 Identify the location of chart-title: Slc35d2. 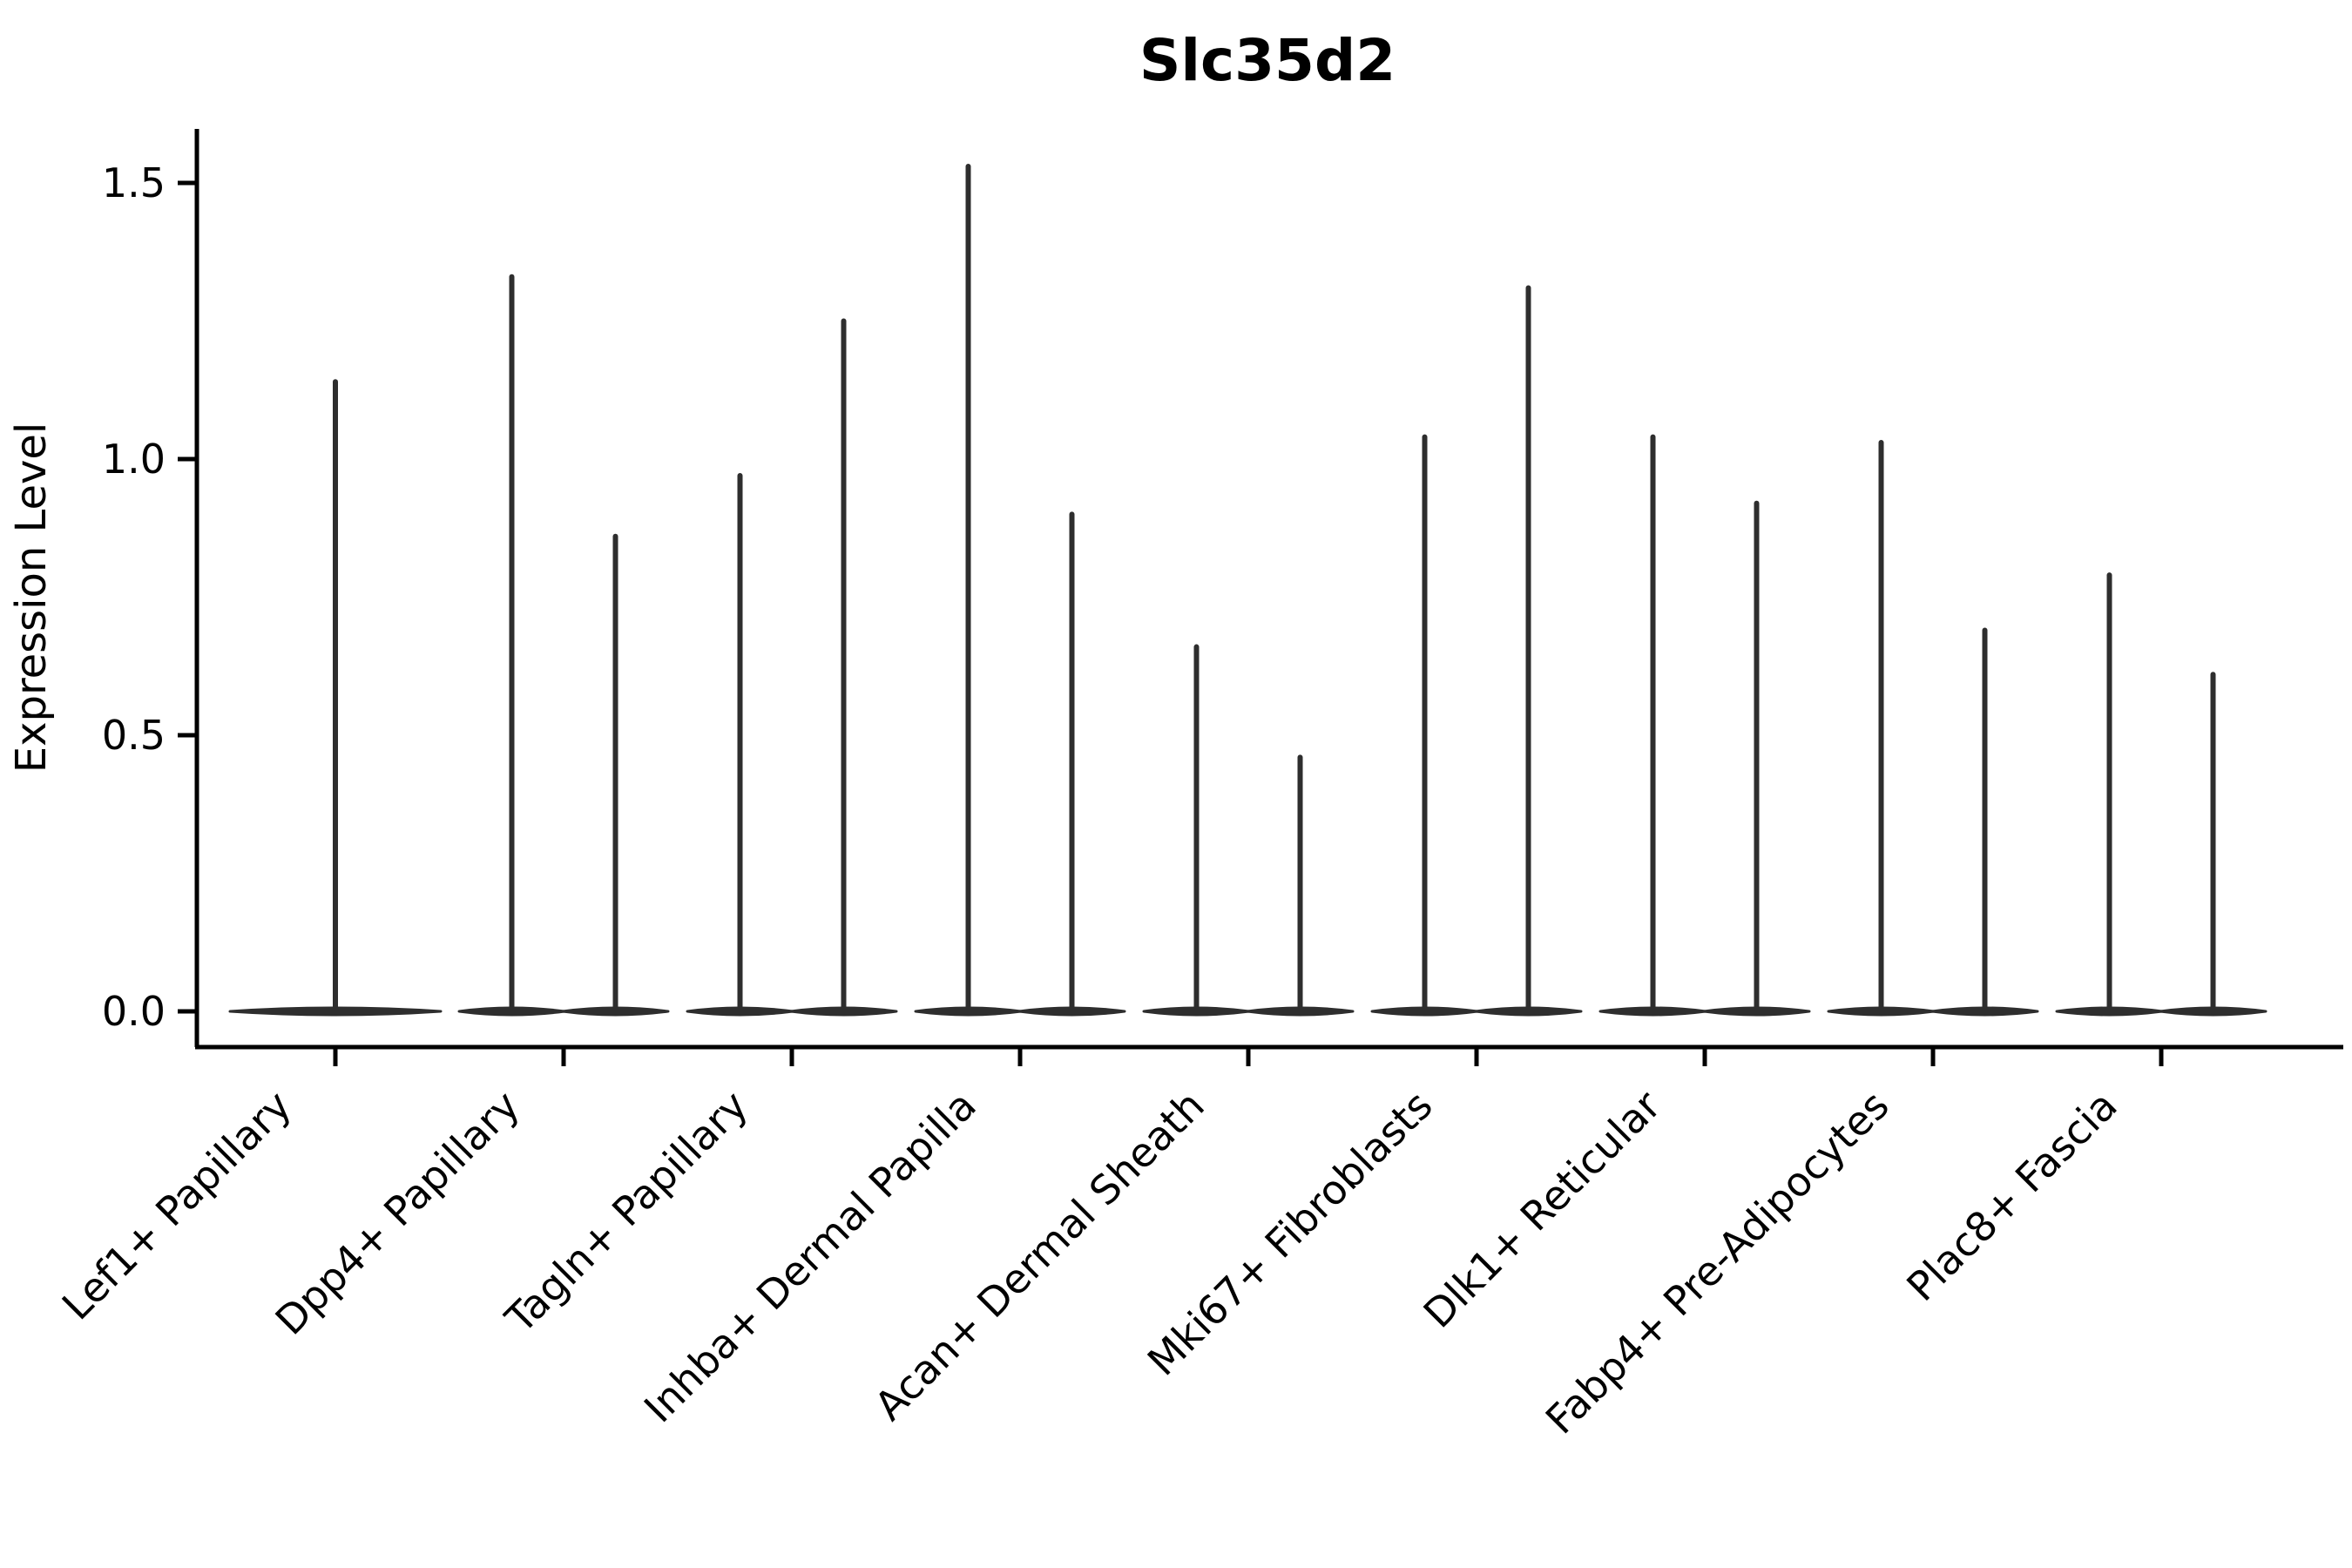
(1267, 61).